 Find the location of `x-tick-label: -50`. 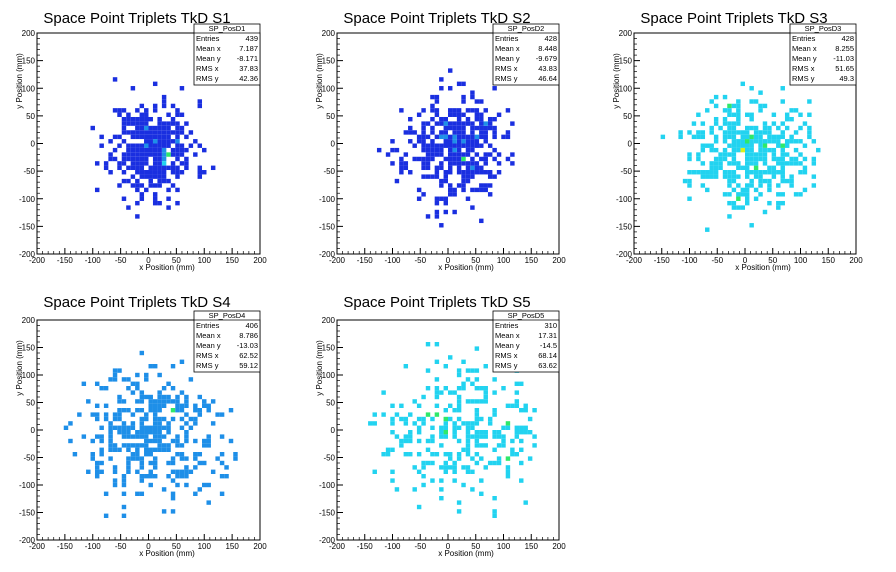

x-tick-label: -50 is located at coordinates (121, 260).